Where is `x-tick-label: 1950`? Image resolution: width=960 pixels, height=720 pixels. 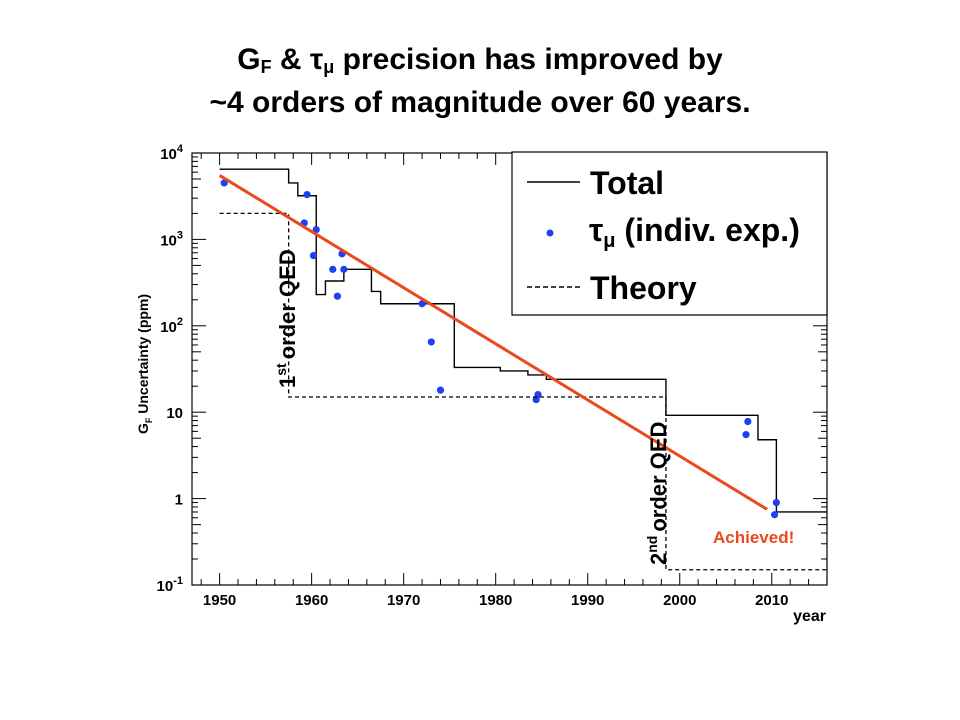 x-tick-label: 1950 is located at coordinates (219, 600).